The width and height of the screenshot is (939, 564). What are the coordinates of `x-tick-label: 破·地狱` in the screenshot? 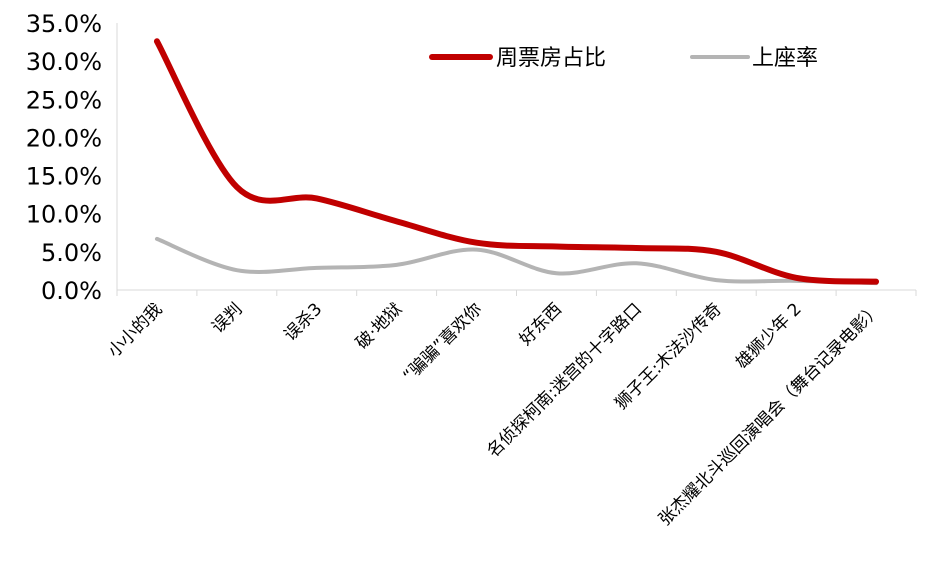 It's located at (379, 326).